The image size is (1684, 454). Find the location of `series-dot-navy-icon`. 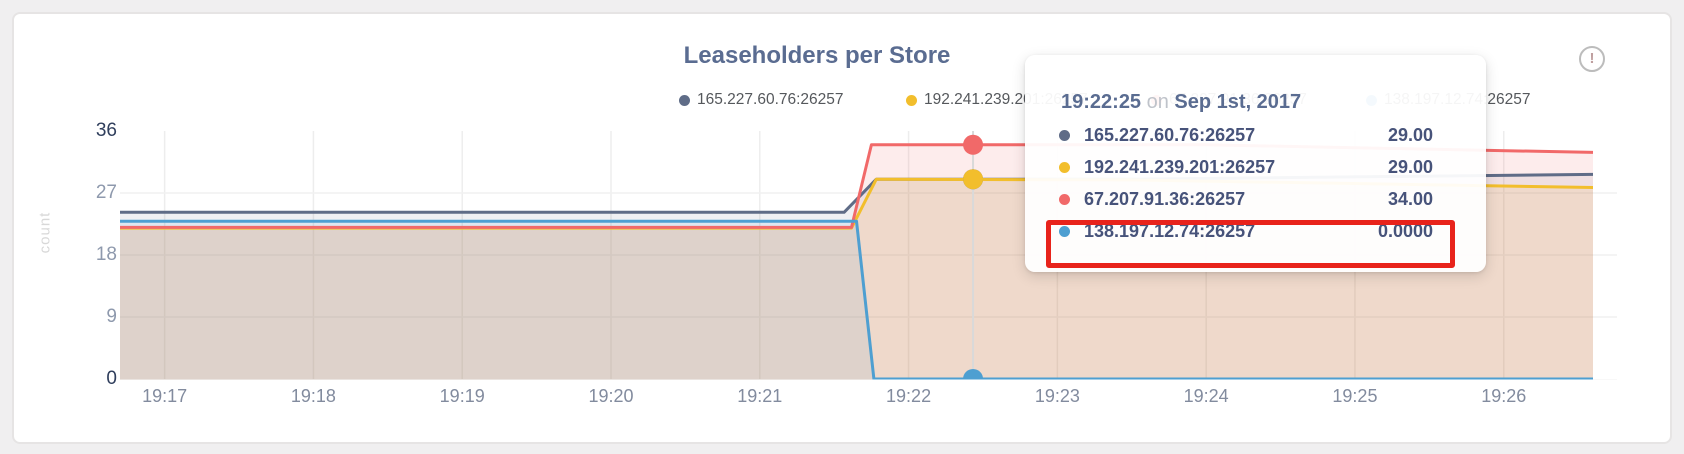

series-dot-navy-icon is located at coordinates (1064, 135).